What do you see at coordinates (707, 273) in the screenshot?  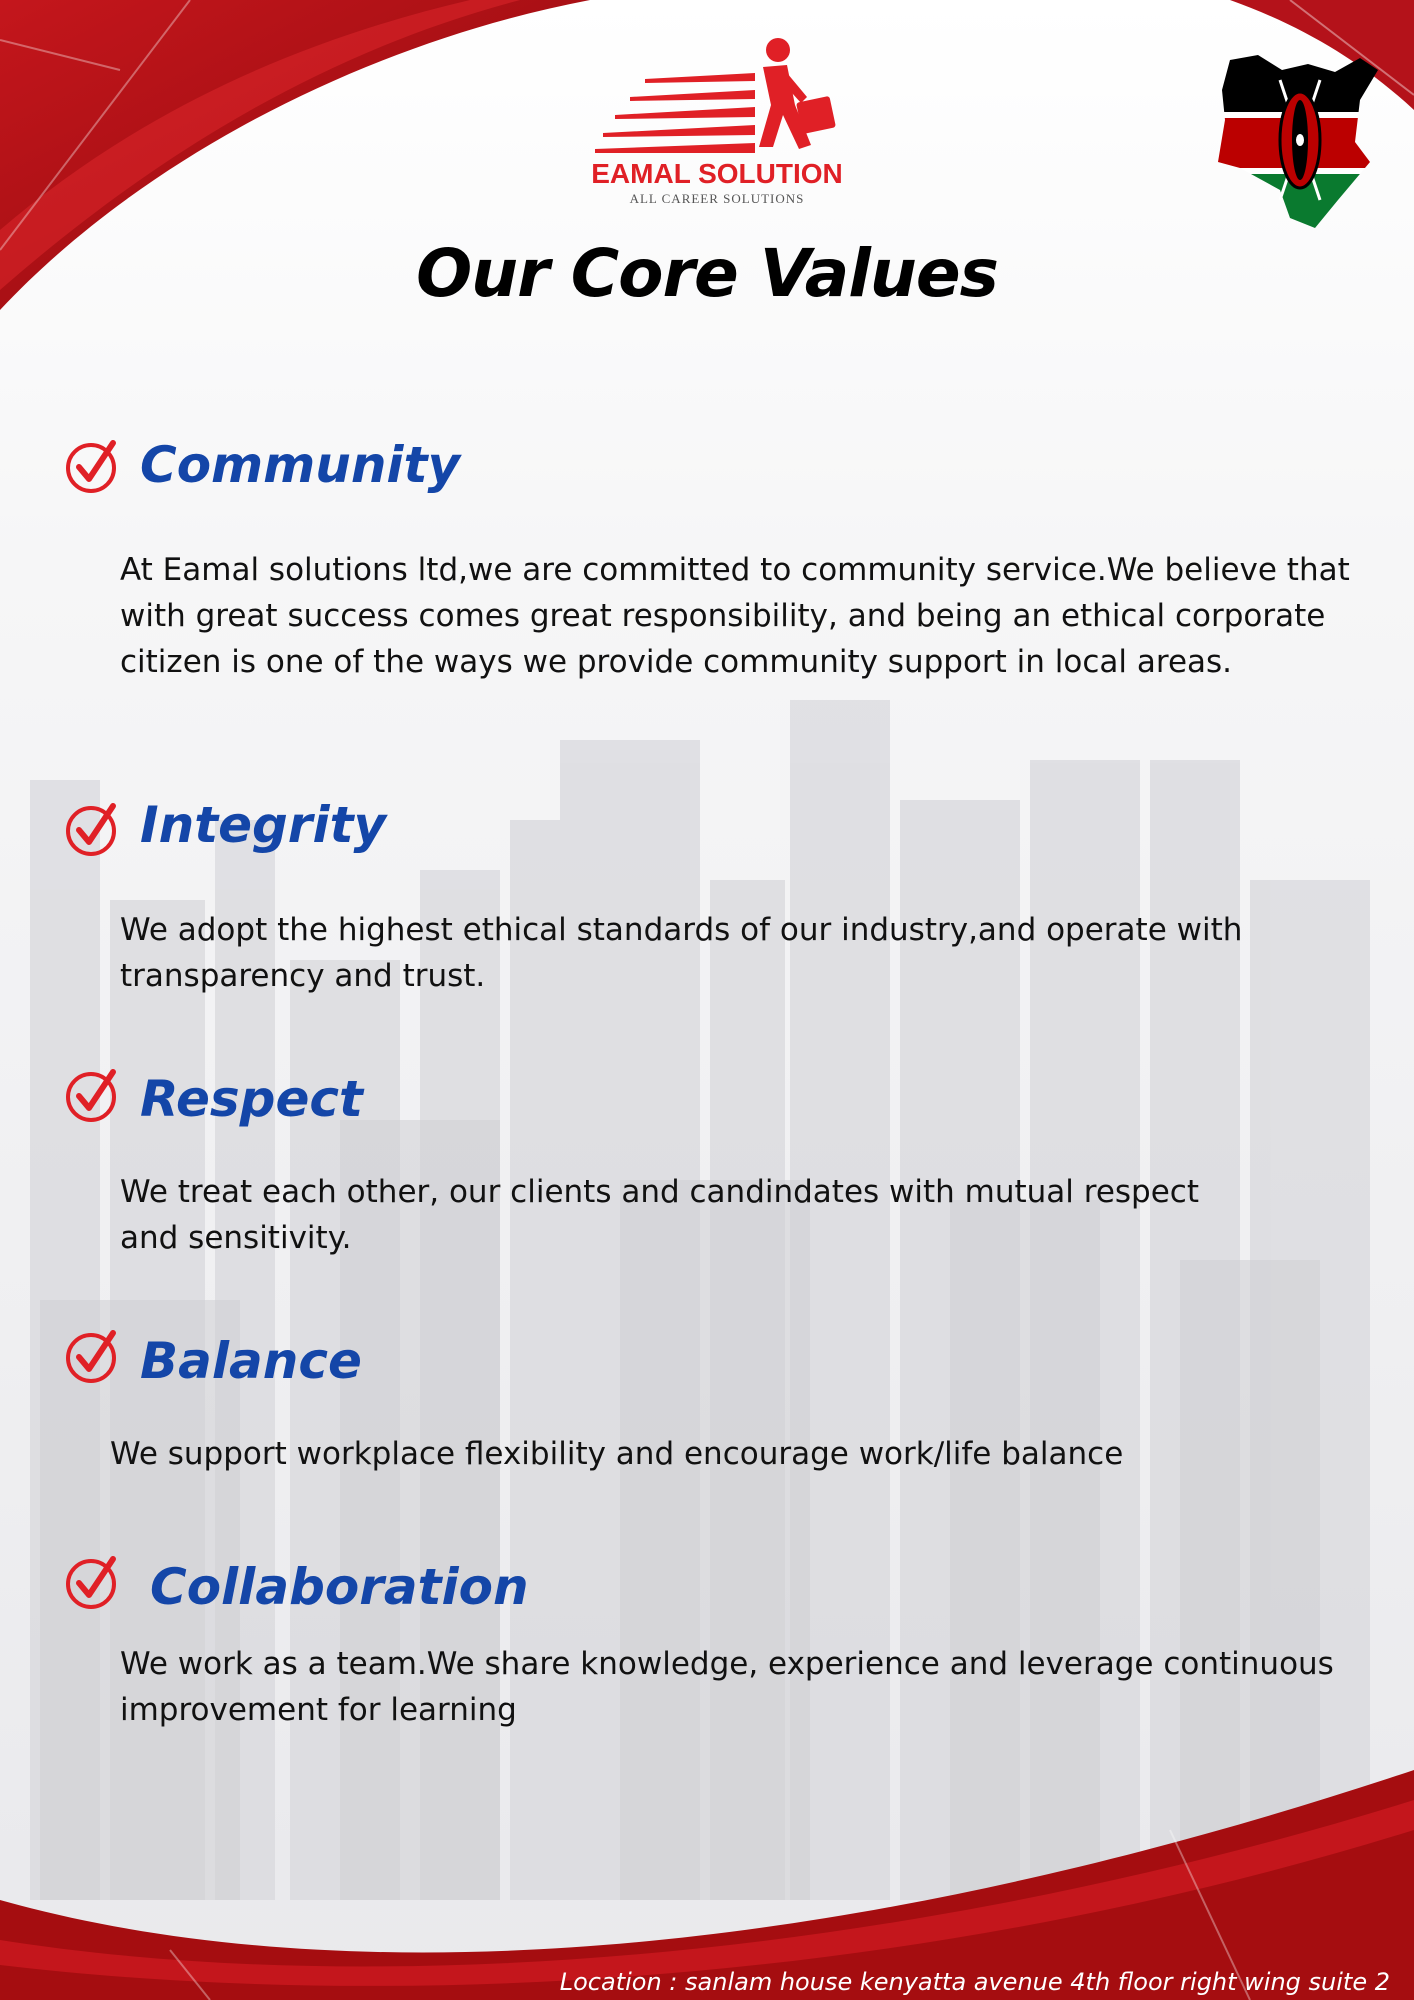 I see `page-title: Our Core Values` at bounding box center [707, 273].